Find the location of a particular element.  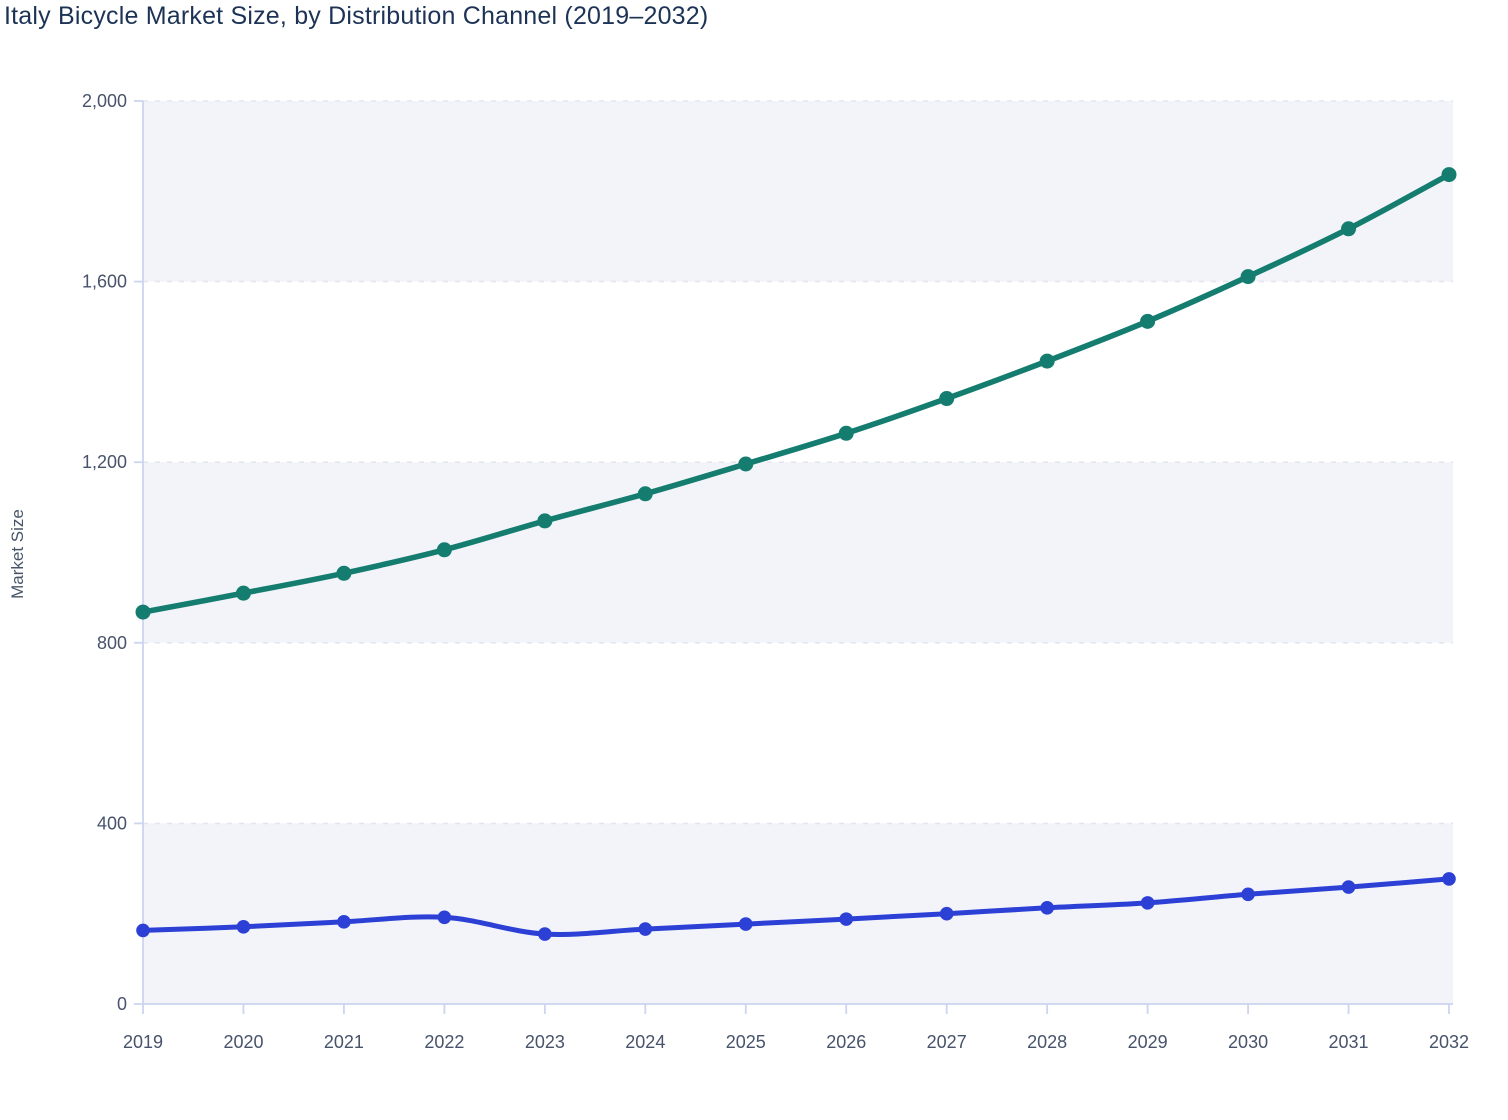

x-tick-label: 2023 is located at coordinates (545, 1042).